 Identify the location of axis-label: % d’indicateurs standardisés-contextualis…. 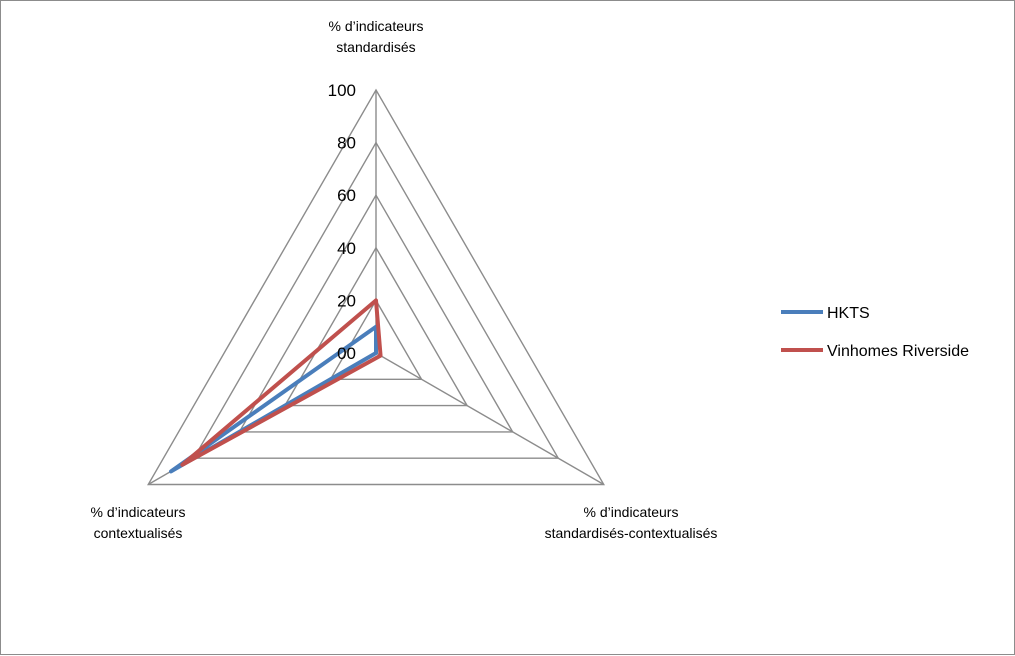
(631, 522).